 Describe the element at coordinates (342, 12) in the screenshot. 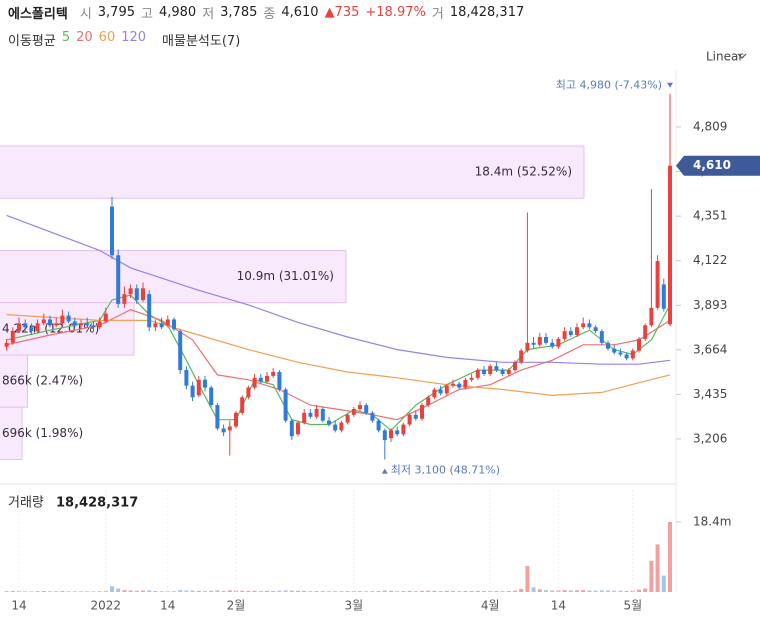

I see `change: ▲735` at that location.